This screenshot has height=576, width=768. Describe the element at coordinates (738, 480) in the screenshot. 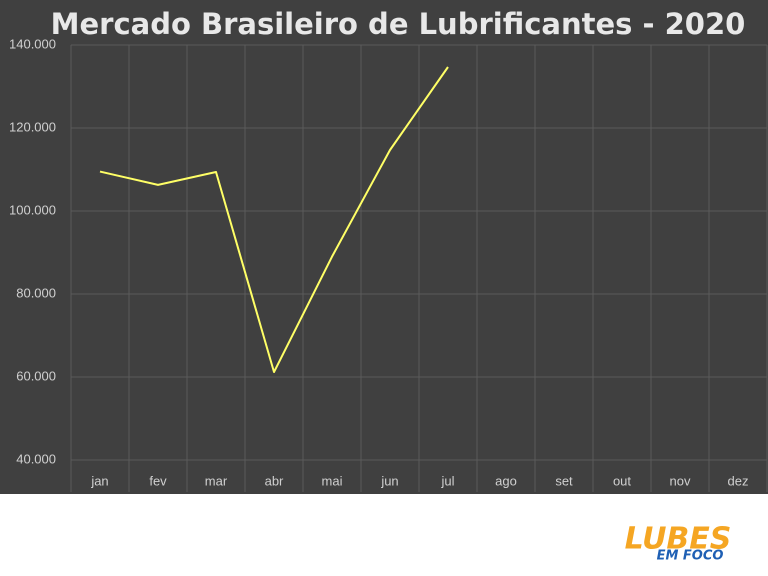

I see `x-tick-label: dez` at that location.